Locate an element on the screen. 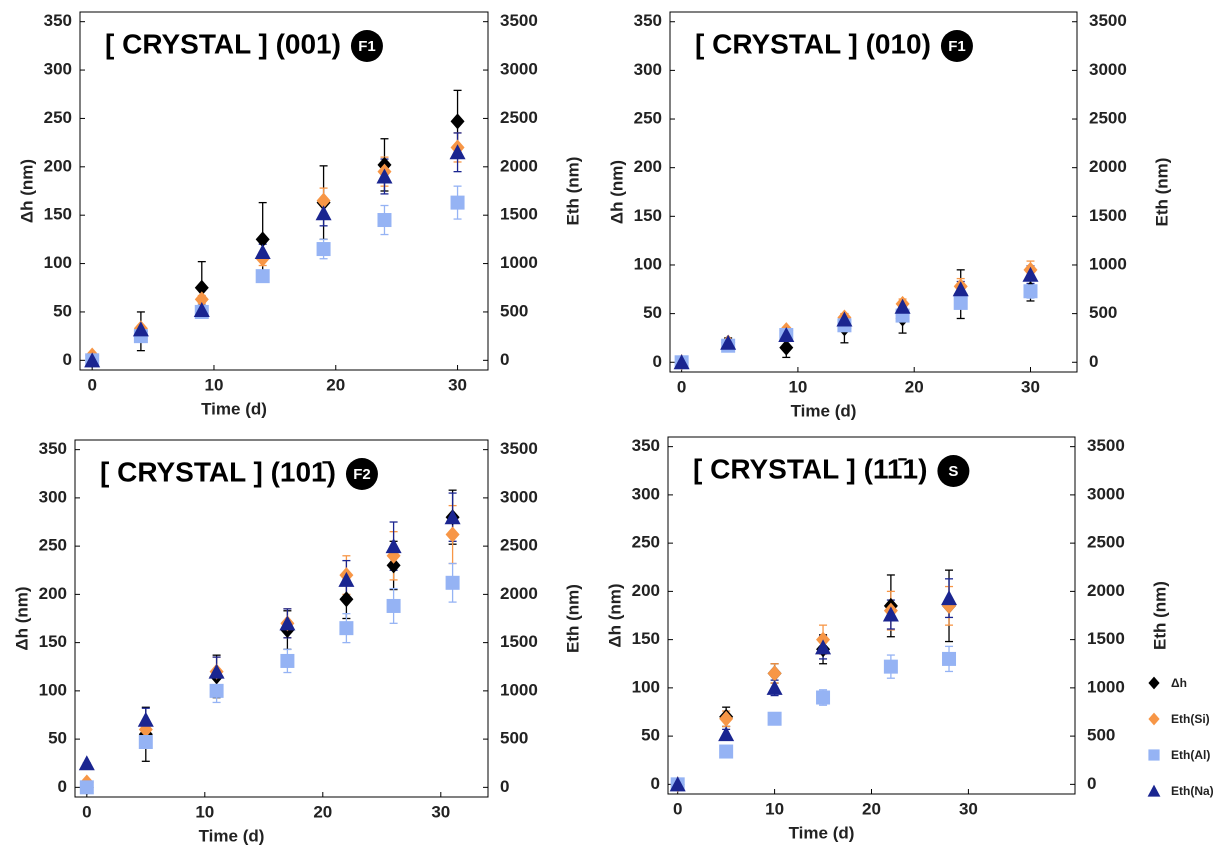 The image size is (1230, 850). legend-label: Eth(Na) is located at coordinates (1192, 791).